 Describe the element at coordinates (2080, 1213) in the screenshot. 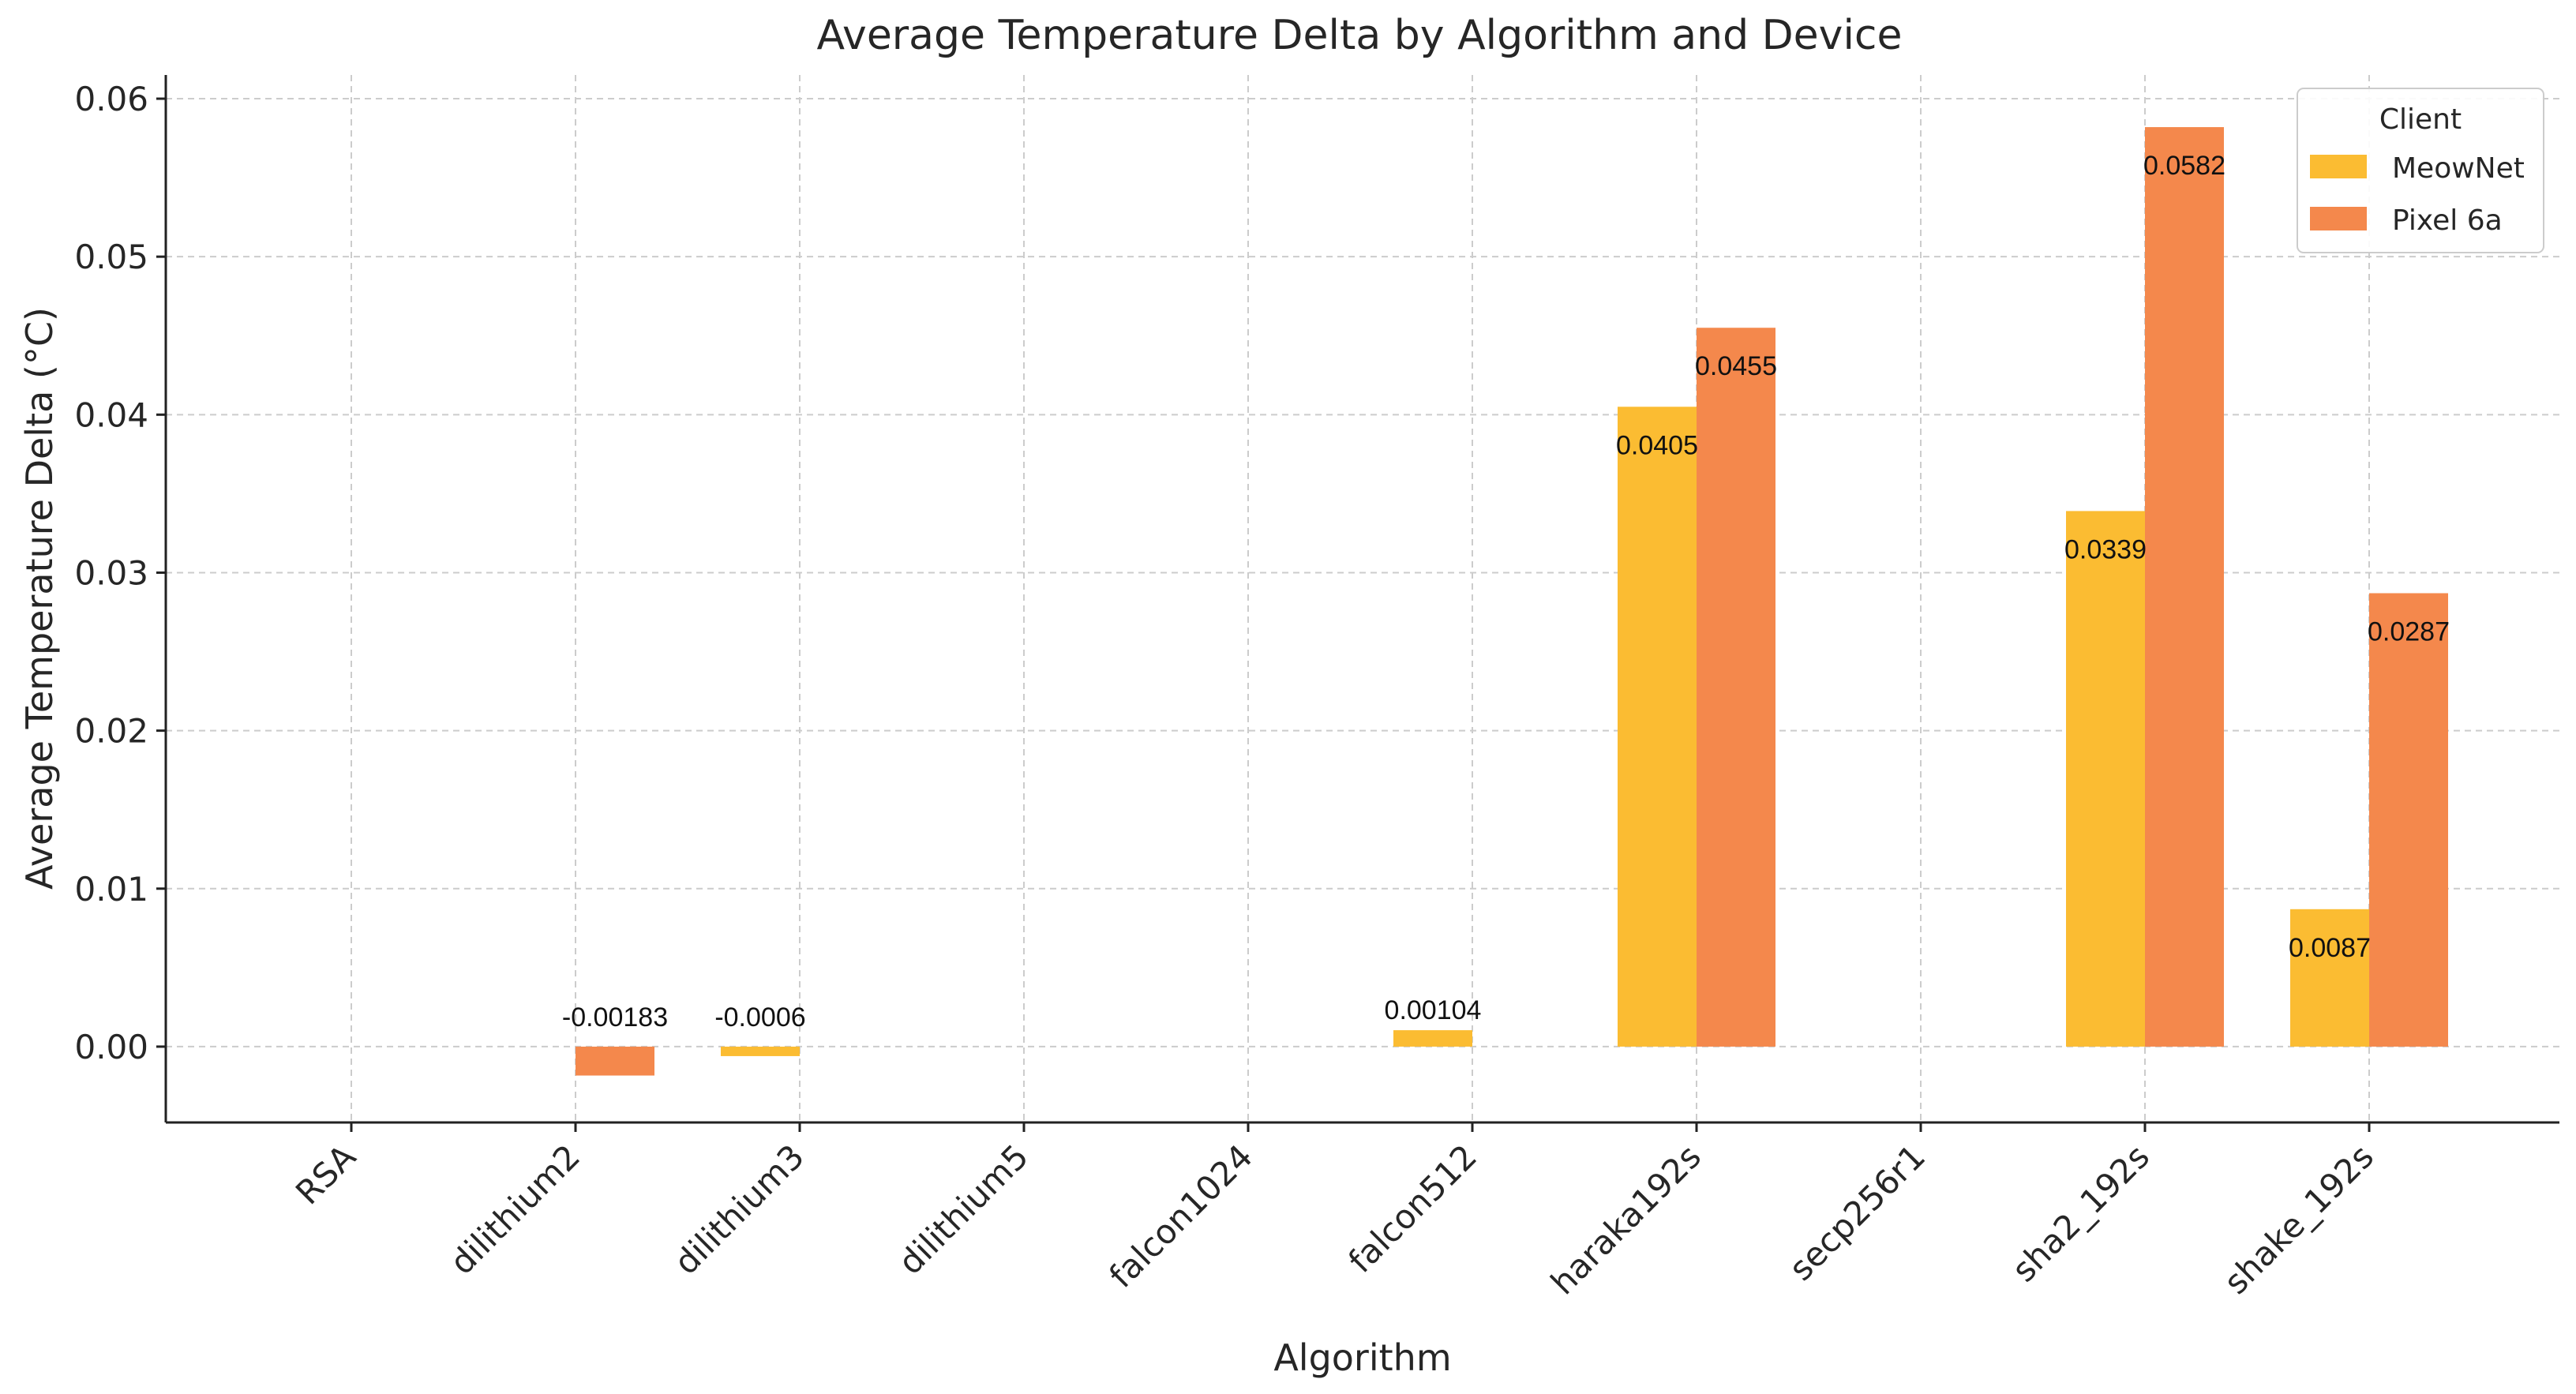

I see `x-tick-label: sha2_192s` at that location.